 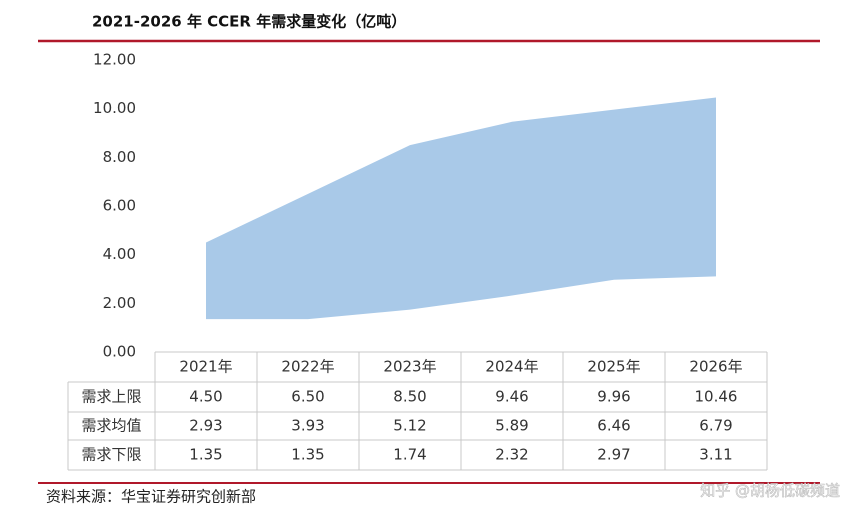 I want to click on y-tick-label: 4.00, so click(x=119, y=254).